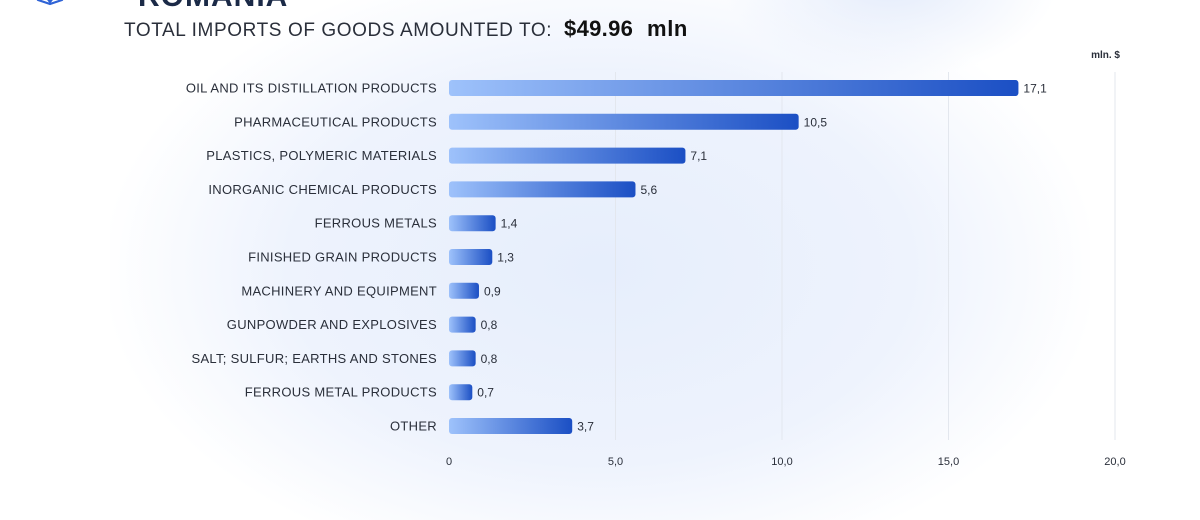 Image resolution: width=1200 pixels, height=520 pixels. Describe the element at coordinates (376, 223) in the screenshot. I see `category-label: FERROUS METALS` at that location.